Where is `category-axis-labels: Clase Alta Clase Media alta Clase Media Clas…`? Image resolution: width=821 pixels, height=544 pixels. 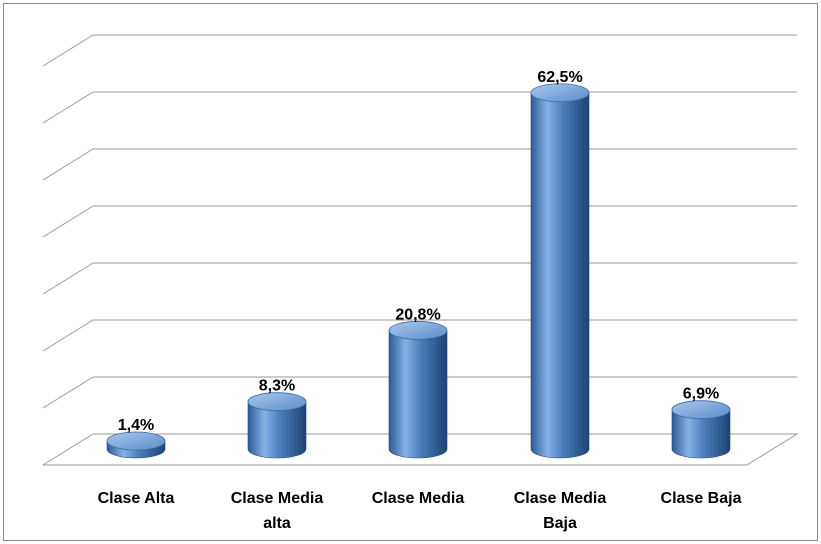 category-axis-labels: Clase Alta Clase Media alta Clase Media Clas… is located at coordinates (420, 511).